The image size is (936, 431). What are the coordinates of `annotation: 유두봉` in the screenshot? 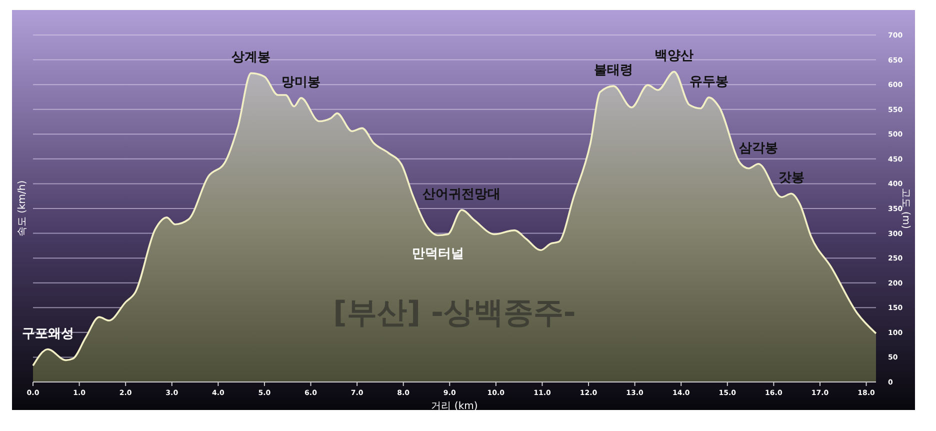 It's located at (708, 82).